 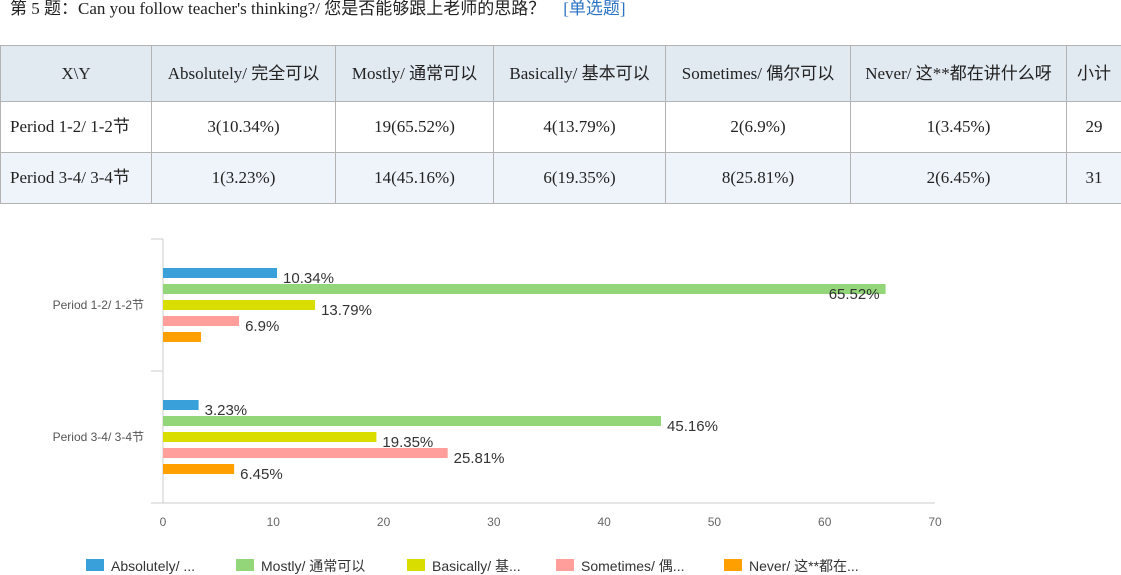 I want to click on data-label: 19.35%, so click(x=407, y=442).